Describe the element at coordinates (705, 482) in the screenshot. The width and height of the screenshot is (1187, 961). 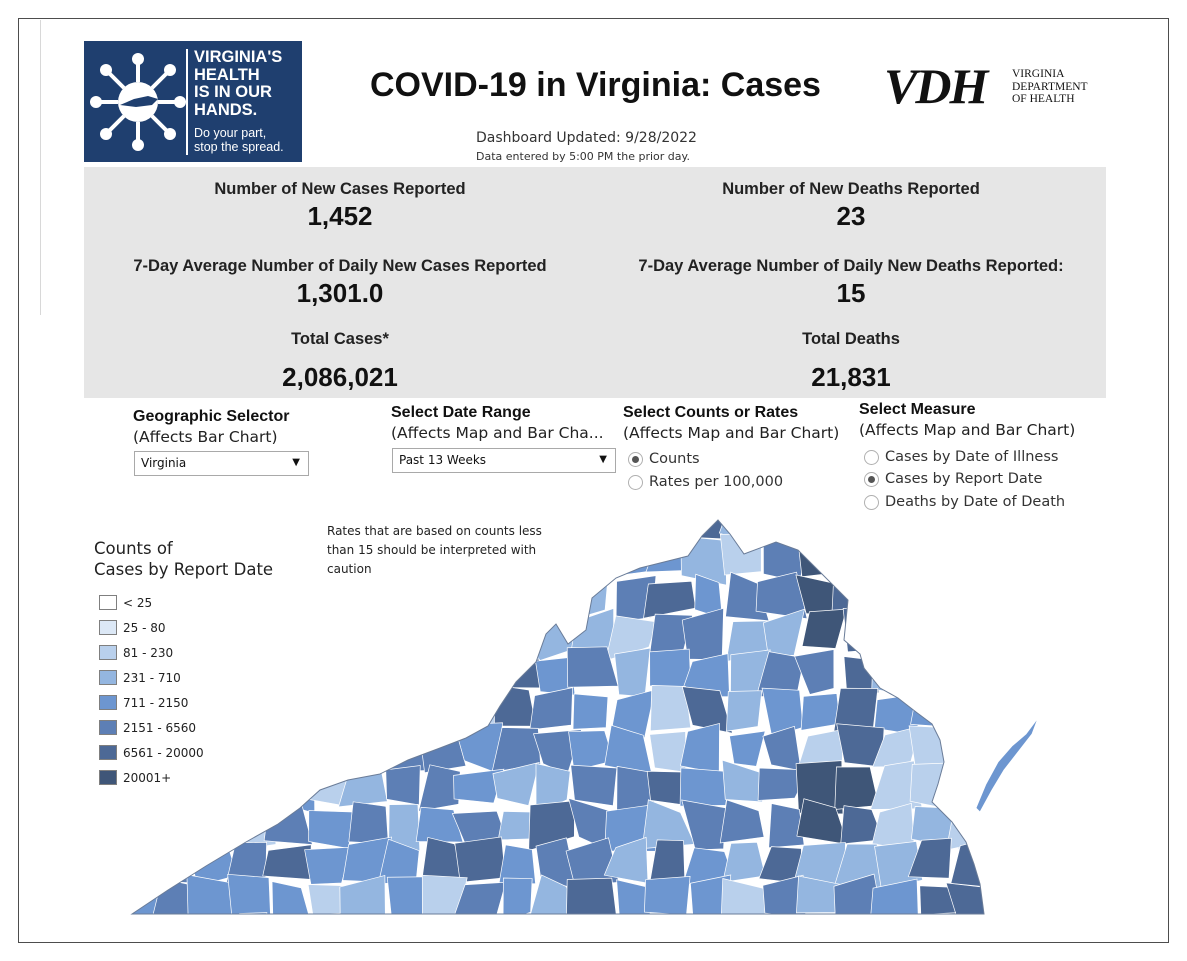
I see `radio-rates: Rates per 100,000` at that location.